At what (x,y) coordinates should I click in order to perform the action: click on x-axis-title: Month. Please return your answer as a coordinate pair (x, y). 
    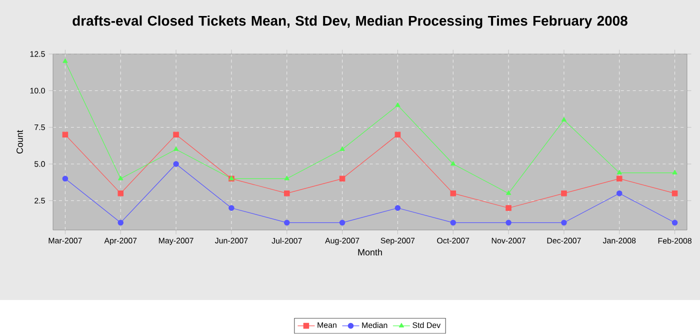
    Looking at the image, I should click on (370, 252).